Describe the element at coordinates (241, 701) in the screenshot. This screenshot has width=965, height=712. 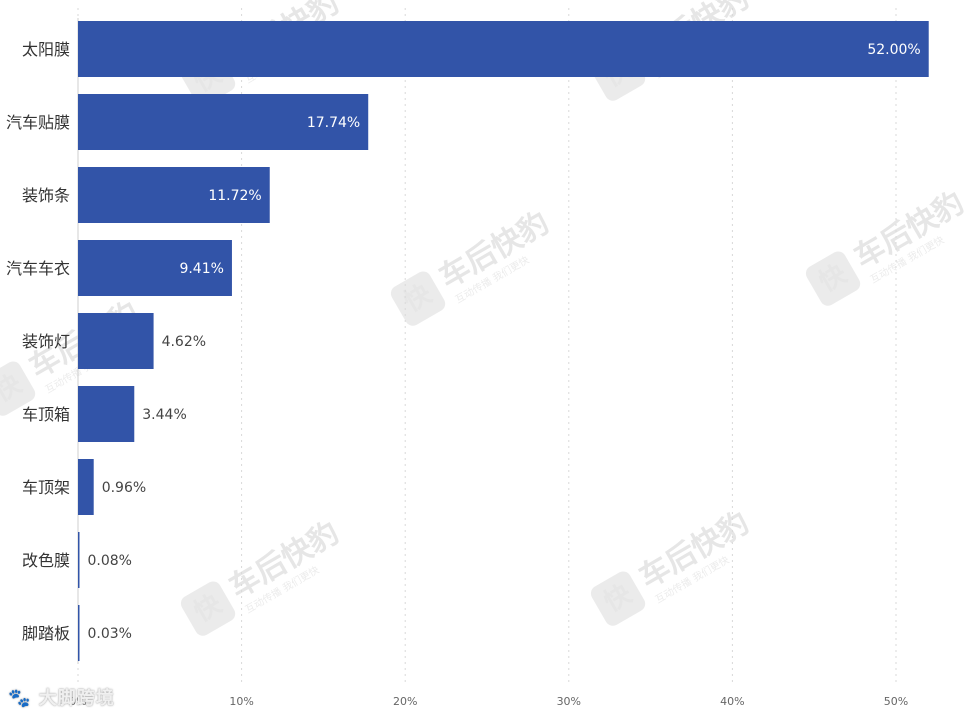
I see `x-tick-label: 10%` at that location.